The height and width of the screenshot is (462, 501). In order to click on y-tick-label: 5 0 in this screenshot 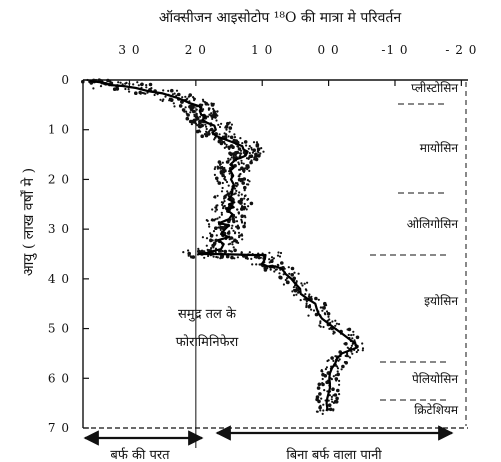, I will do `click(59, 329)`.